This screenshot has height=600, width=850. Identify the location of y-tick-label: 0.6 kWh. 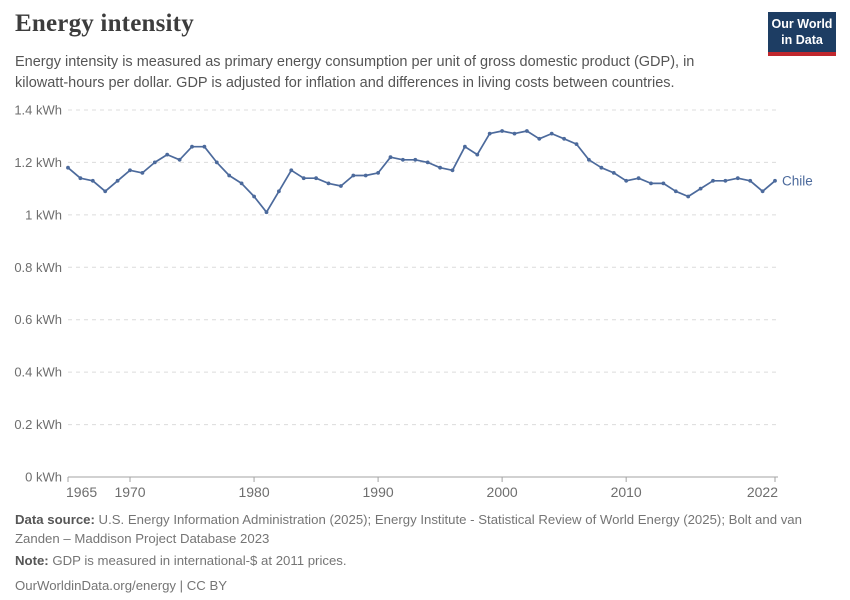
(38, 319).